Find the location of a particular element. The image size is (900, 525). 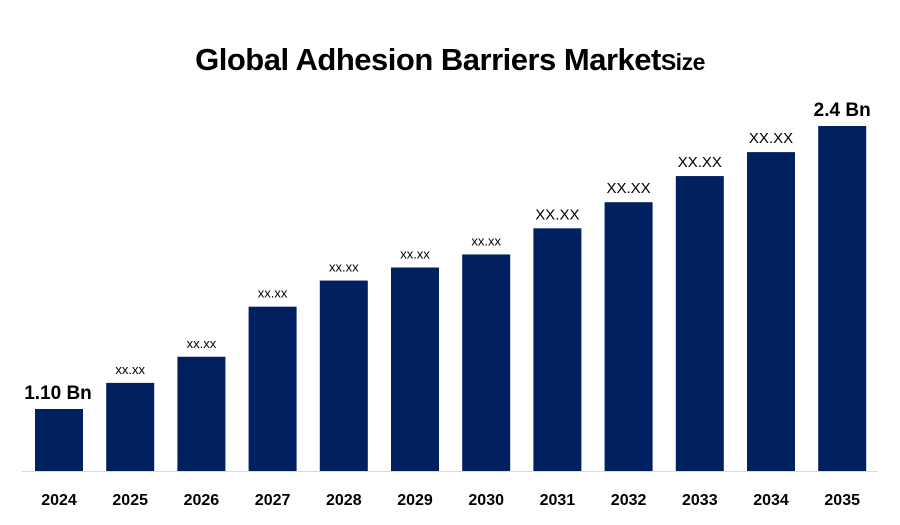

x-tick-label: 2027 is located at coordinates (273, 500).